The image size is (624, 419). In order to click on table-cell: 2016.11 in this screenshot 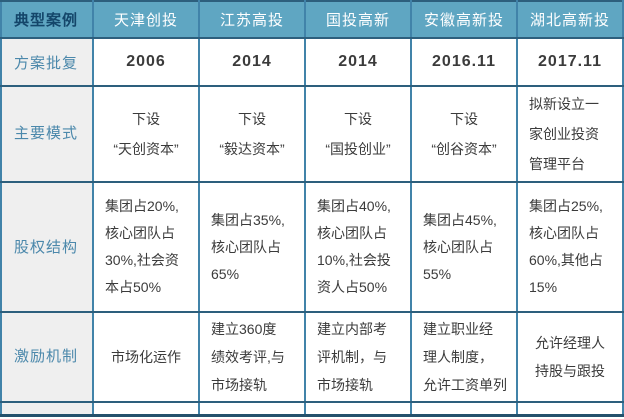, I will do `click(464, 62)`.